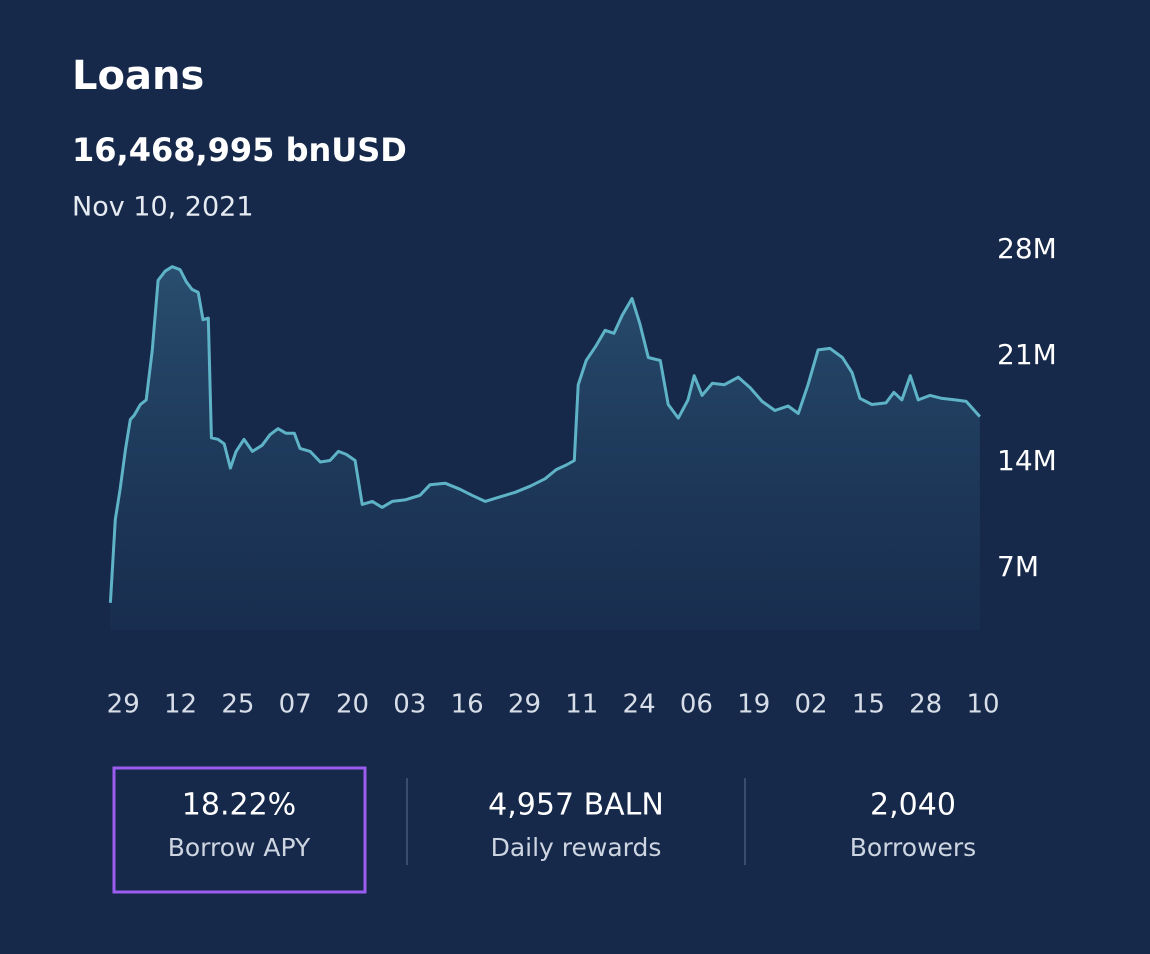 Image resolution: width=1150 pixels, height=954 pixels. Describe the element at coordinates (576, 825) in the screenshot. I see `stat-daily-rewards: 4,957 BALN Daily rewards` at that location.